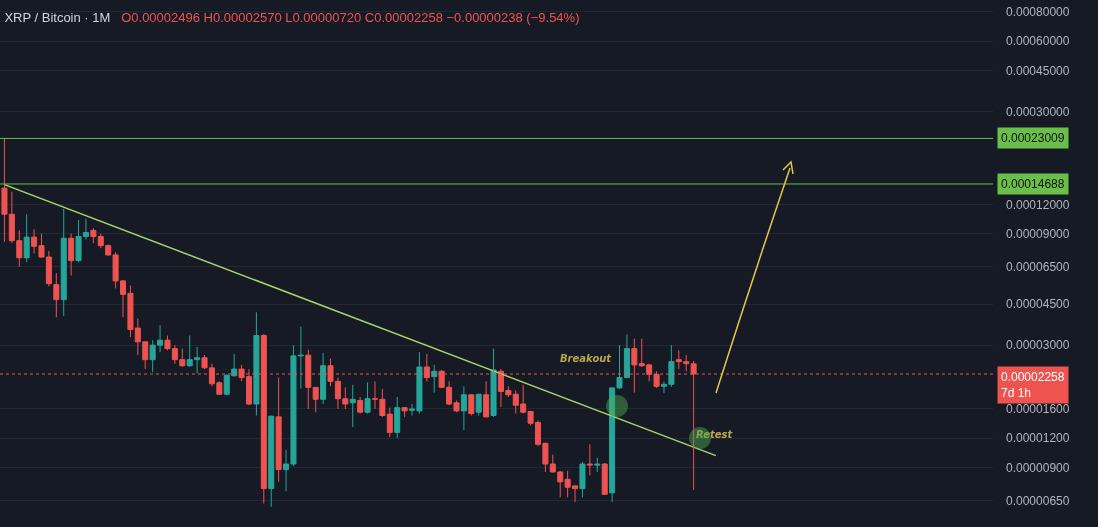 This screenshot has width=1098, height=527. I want to click on y-tick-label: 0.00009000, so click(1038, 233).